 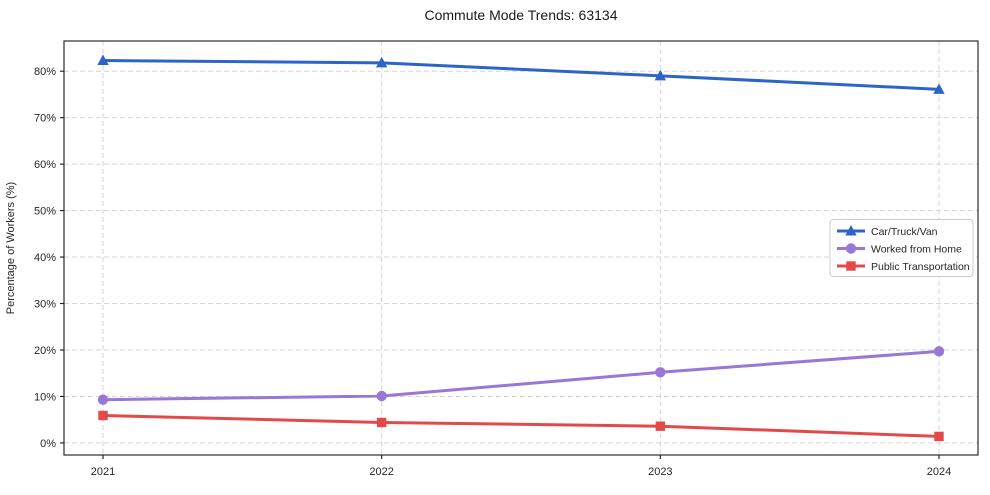 What do you see at coordinates (45, 397) in the screenshot?
I see `y-axis-tick-label: 10%` at bounding box center [45, 397].